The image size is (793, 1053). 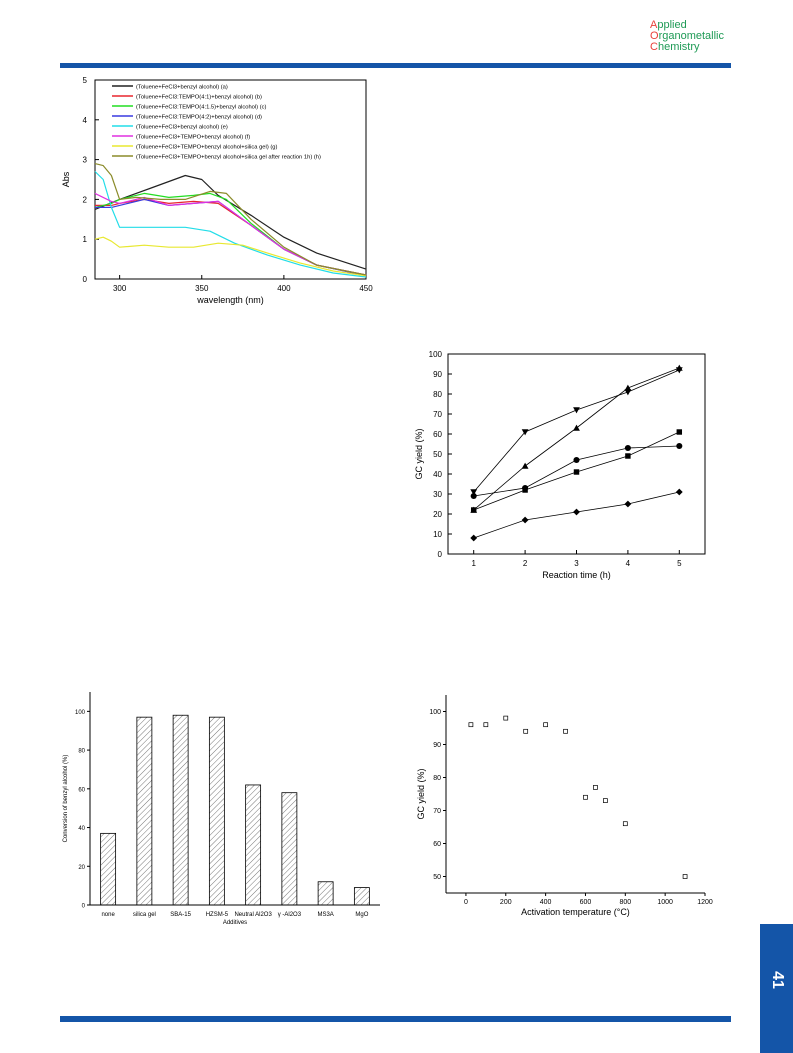 I want to click on series-line-h, so click(x=230, y=219).